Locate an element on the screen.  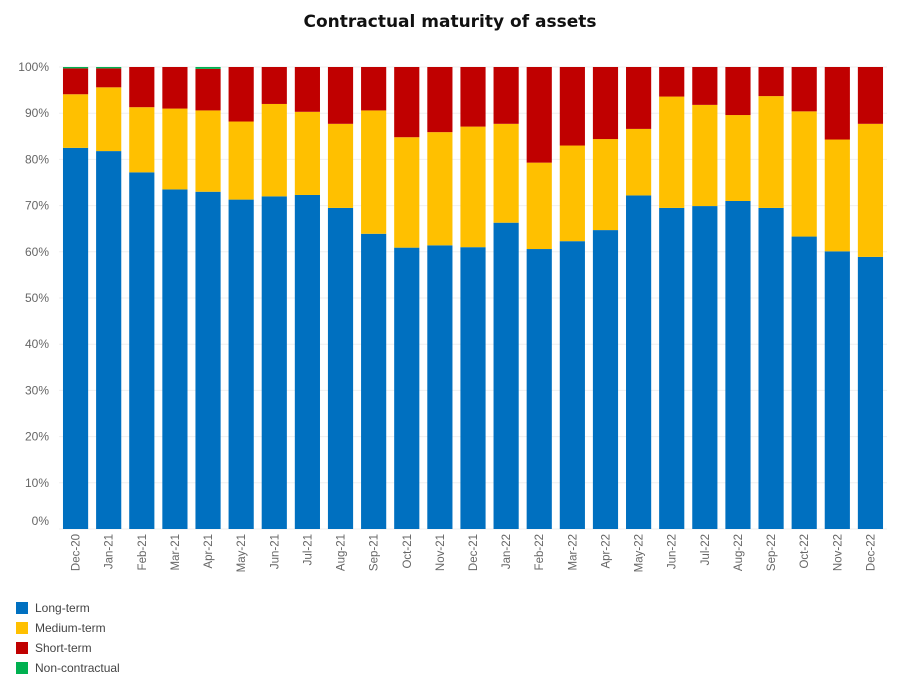
legend-item-medium-term: Medium-term is located at coordinates (68, 628).